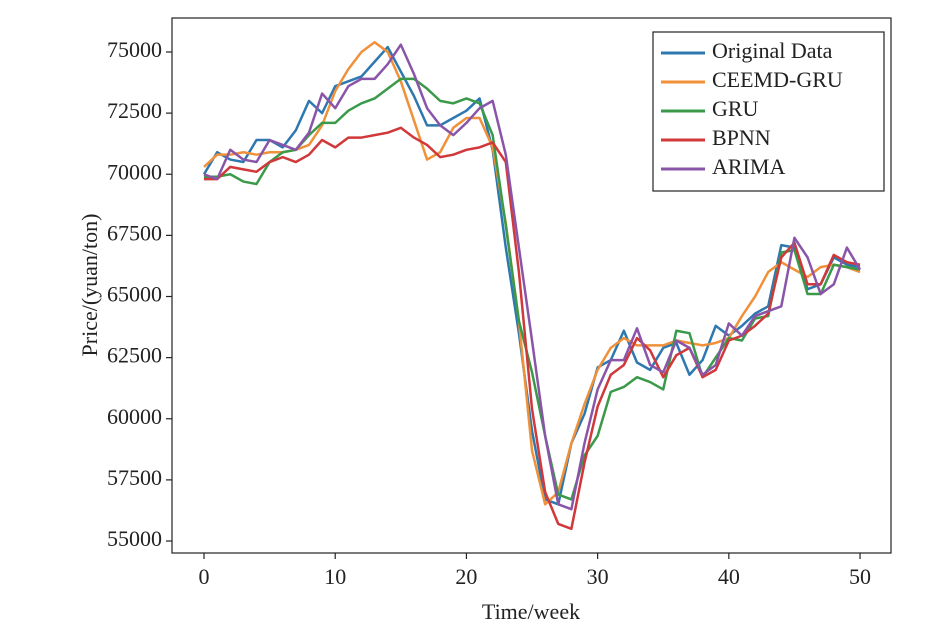 This screenshot has height=637, width=928. I want to click on legend-label: ARIMA, so click(748, 166).